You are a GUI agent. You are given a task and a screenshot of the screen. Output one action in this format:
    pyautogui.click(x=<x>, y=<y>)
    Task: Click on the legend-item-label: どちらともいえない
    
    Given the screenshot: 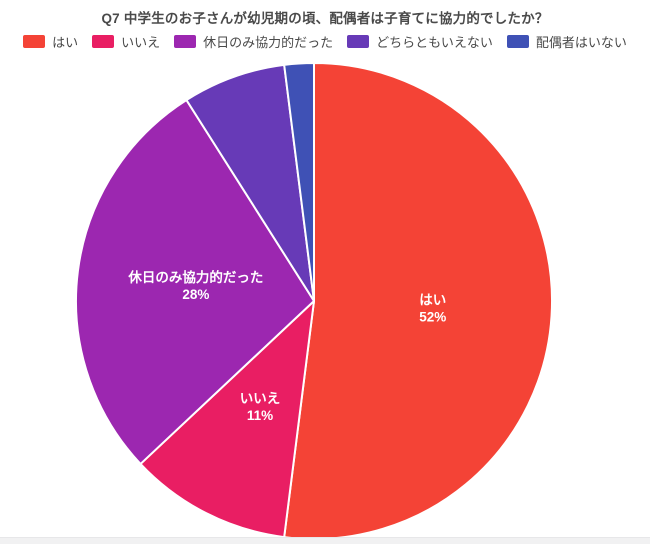 What is the action you would take?
    pyautogui.click(x=434, y=42)
    